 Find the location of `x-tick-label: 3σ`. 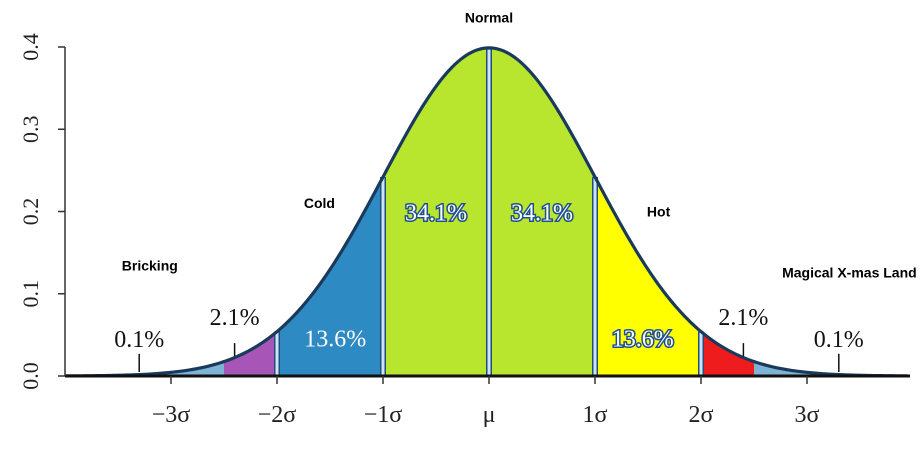

x-tick-label: 3σ is located at coordinates (807, 415).